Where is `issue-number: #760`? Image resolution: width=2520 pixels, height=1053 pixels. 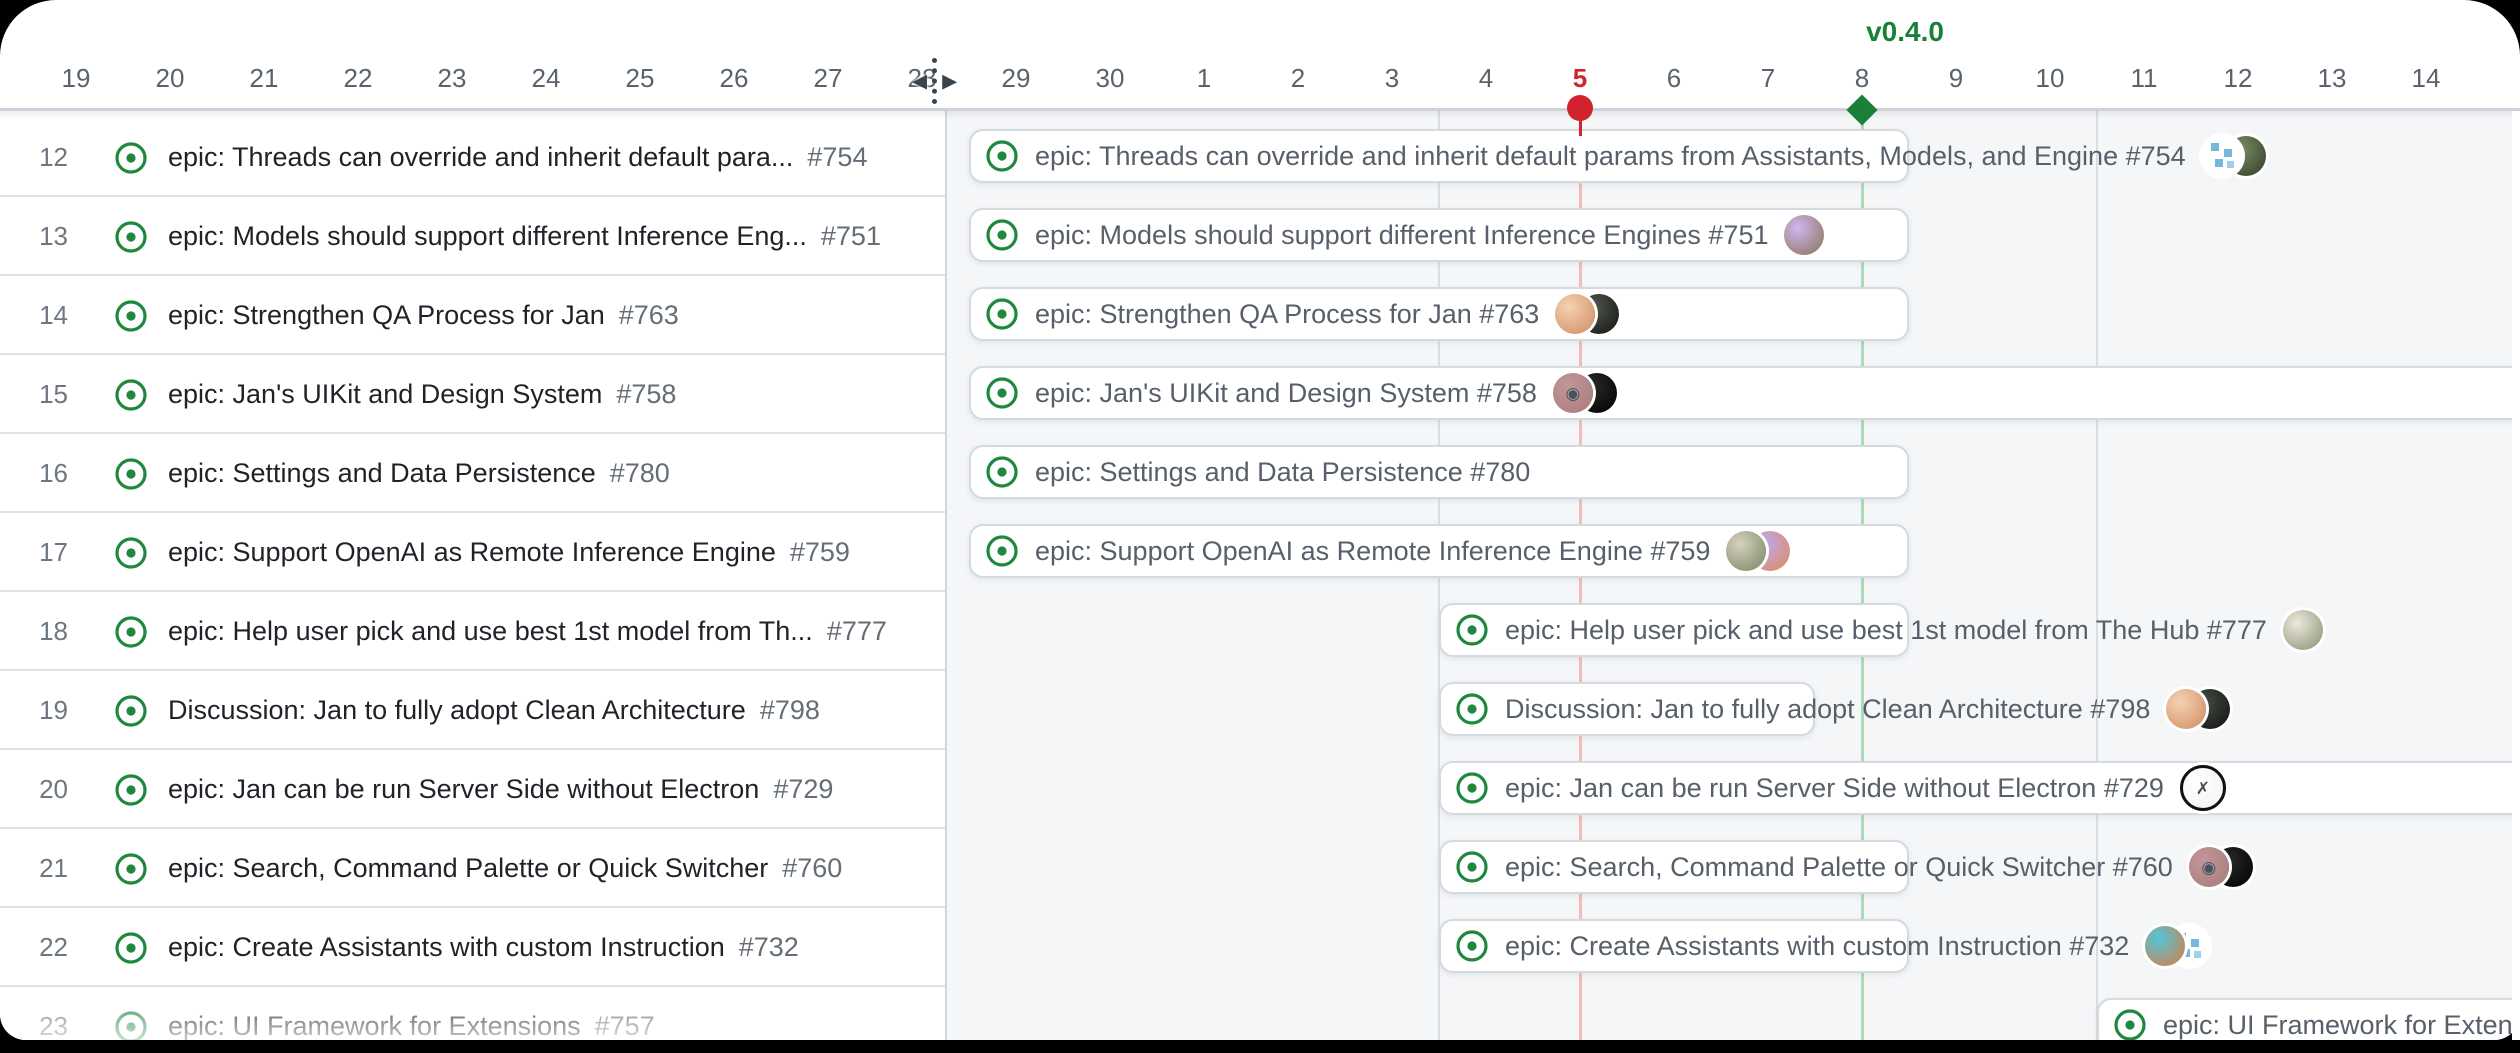 issue-number: #760 is located at coordinates (812, 868).